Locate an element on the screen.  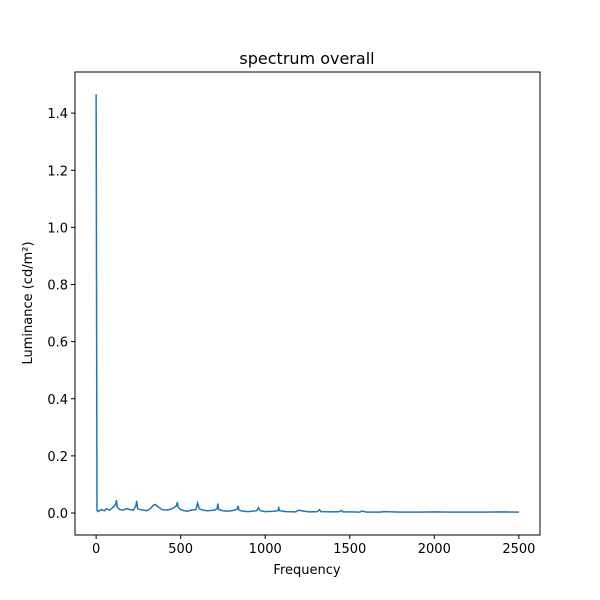
x-tick-label: 2000 is located at coordinates (434, 549).